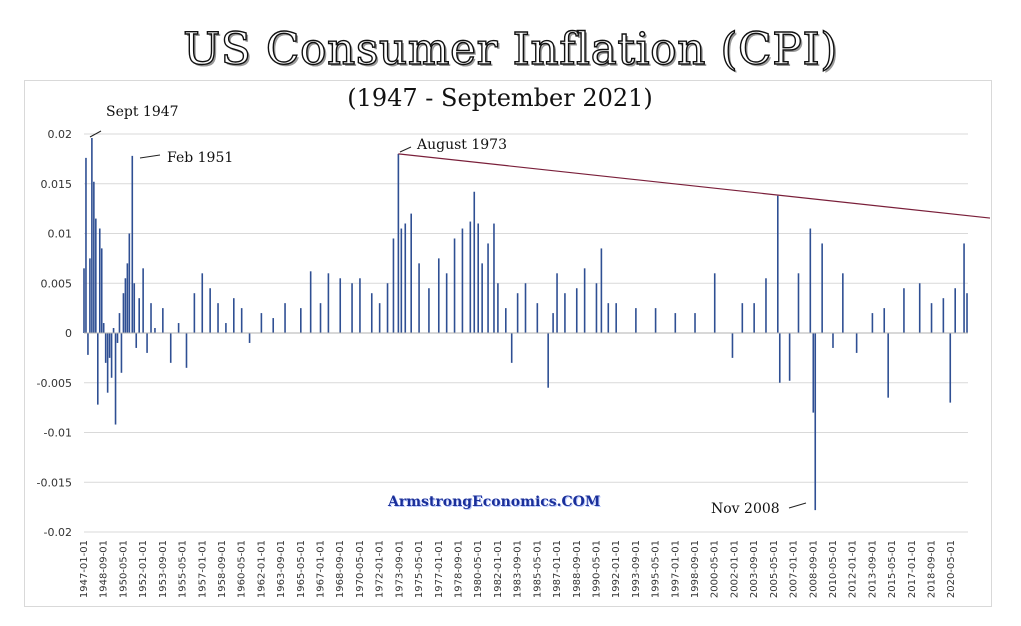 The width and height of the screenshot is (1021, 626). I want to click on x-tick-label: 1977-01-01, so click(439, 569).